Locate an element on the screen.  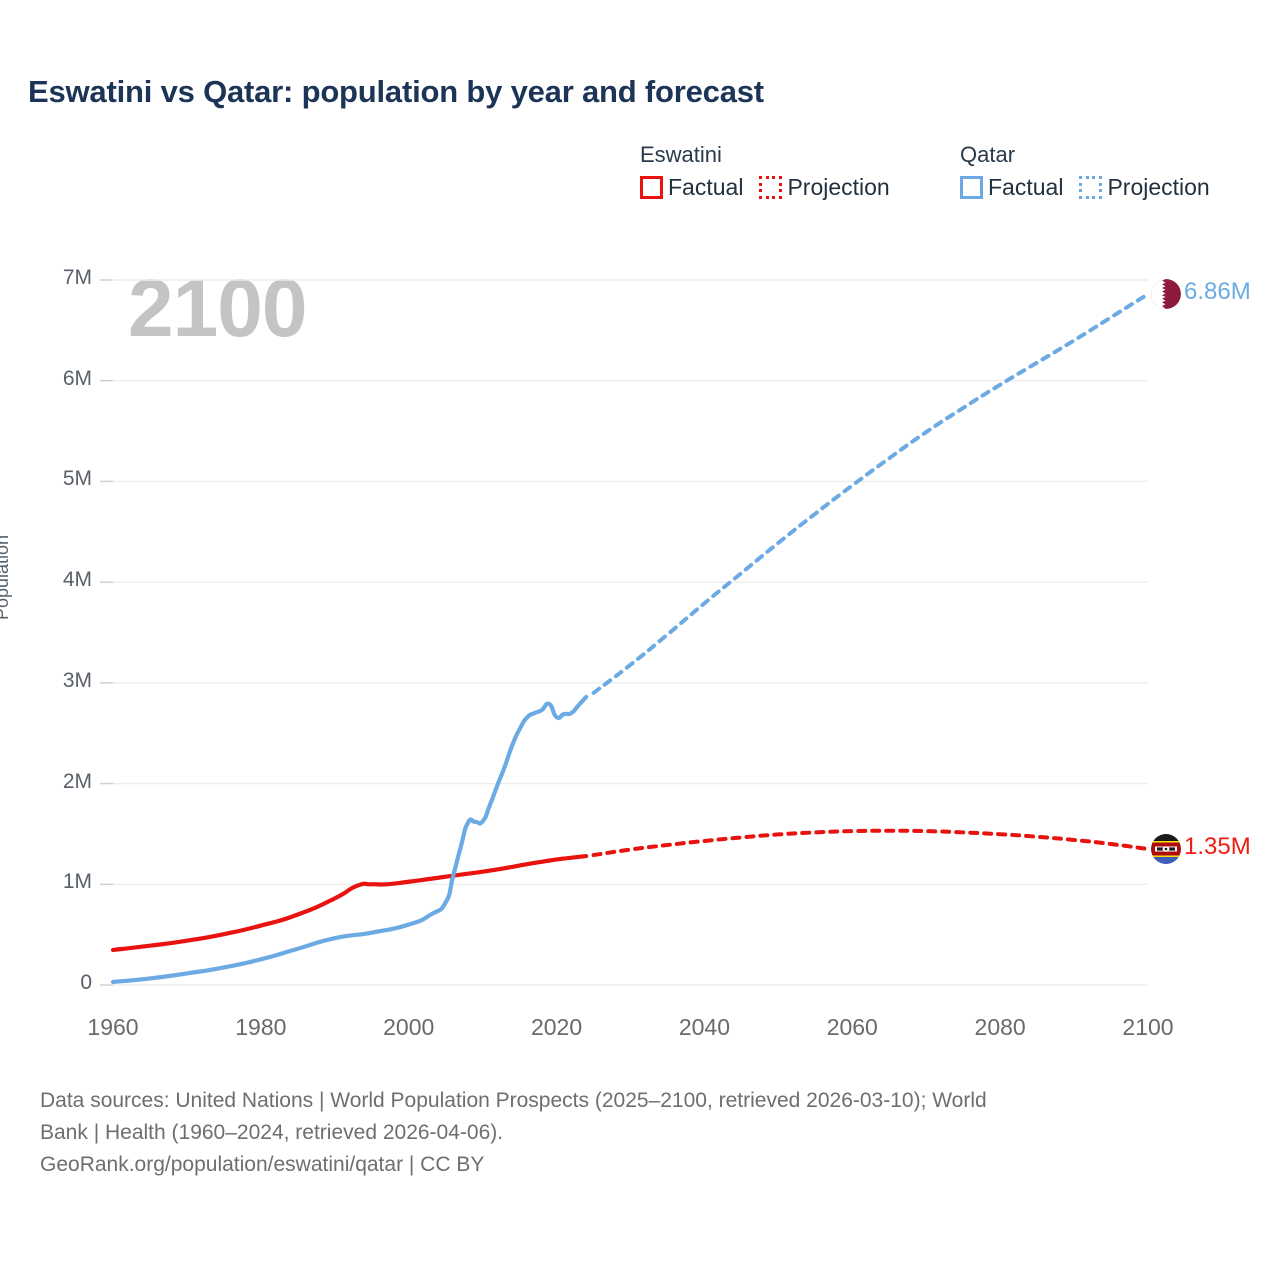
legend-item-qatar-projection: Projection is located at coordinates (1144, 187).